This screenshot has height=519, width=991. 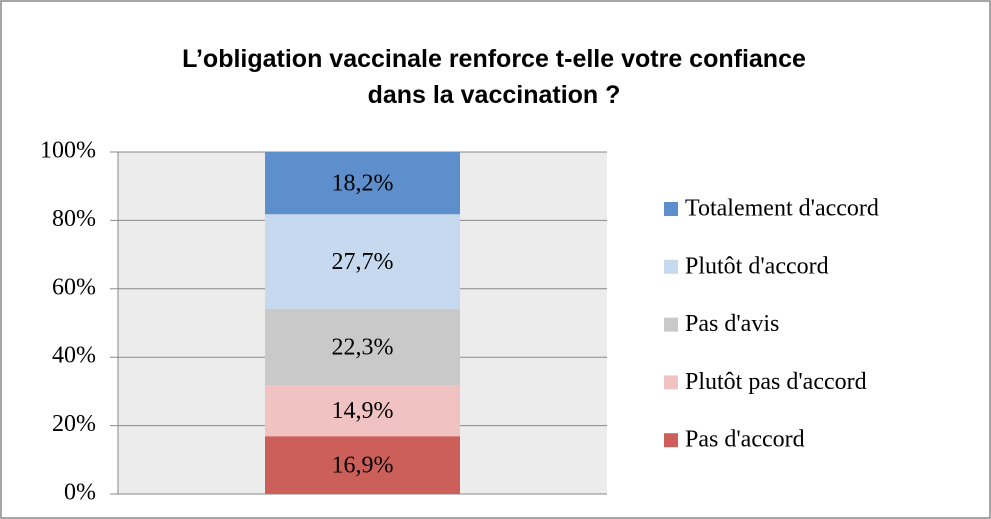 I want to click on legend-label: Totalement d'accord, so click(x=782, y=209).